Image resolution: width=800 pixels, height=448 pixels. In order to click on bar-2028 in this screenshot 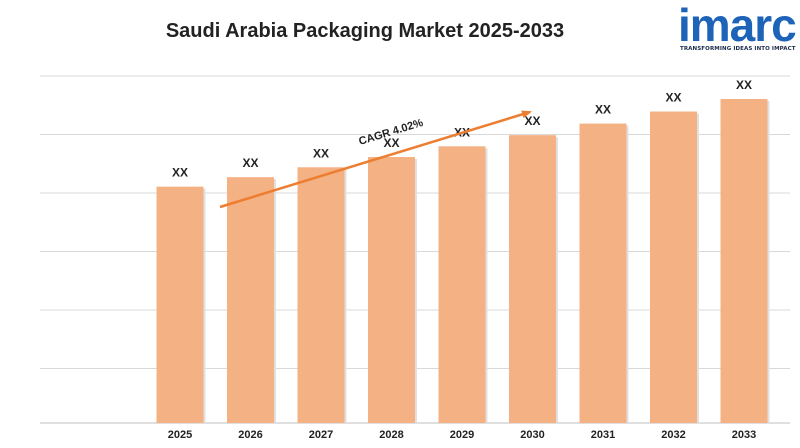, I will do `click(391, 289)`.